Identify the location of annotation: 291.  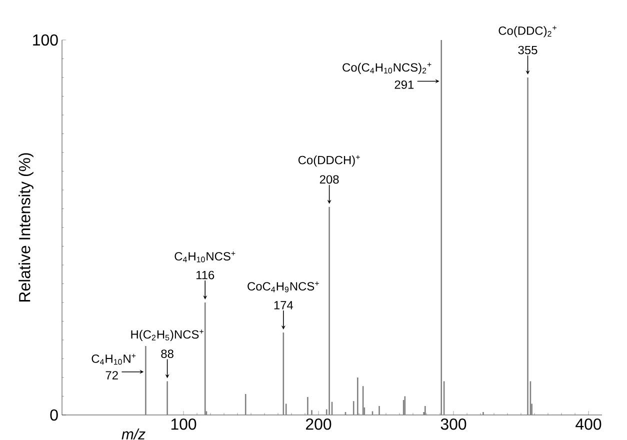
(404, 84).